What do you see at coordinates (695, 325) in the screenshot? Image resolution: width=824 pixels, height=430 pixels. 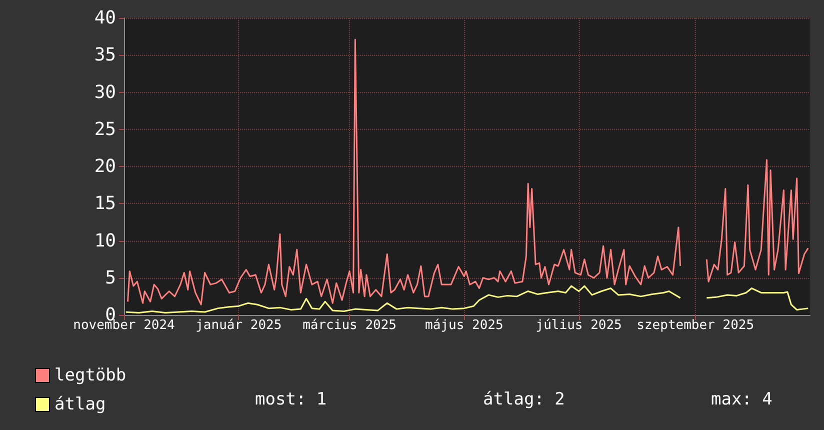 I see `x-tick-label: szeptember 2025` at bounding box center [695, 325].